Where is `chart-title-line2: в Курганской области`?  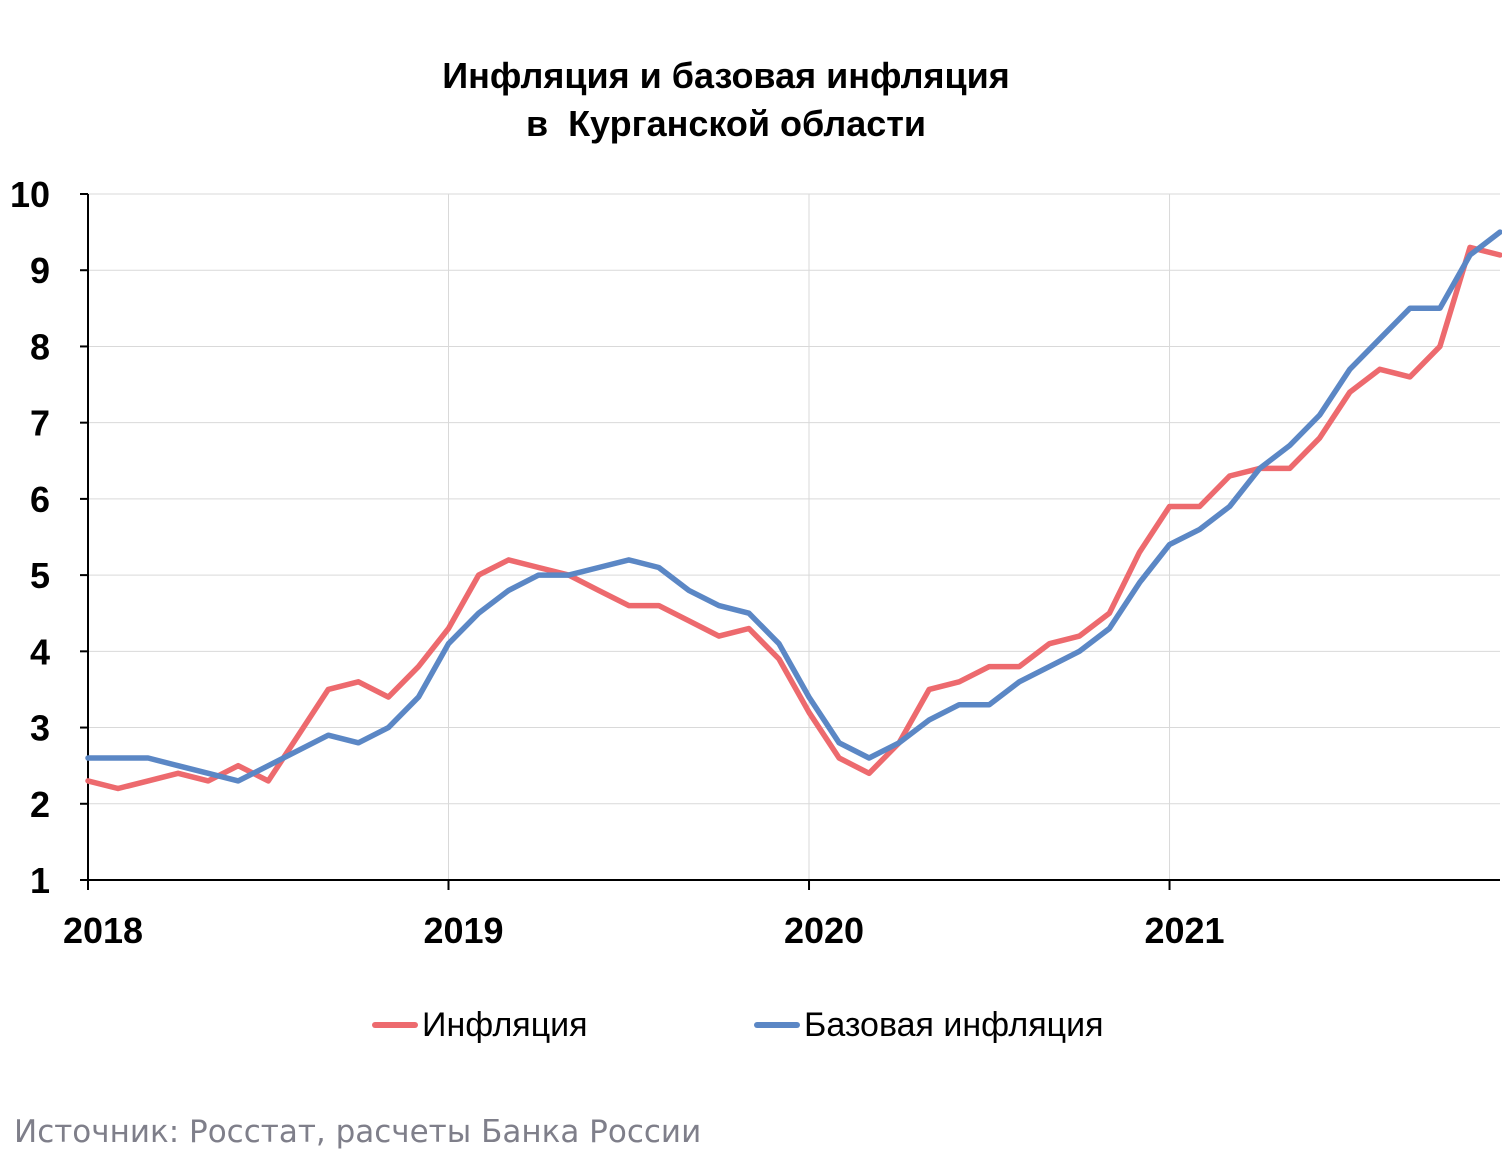 chart-title-line2: в Курганской области is located at coordinates (726, 123).